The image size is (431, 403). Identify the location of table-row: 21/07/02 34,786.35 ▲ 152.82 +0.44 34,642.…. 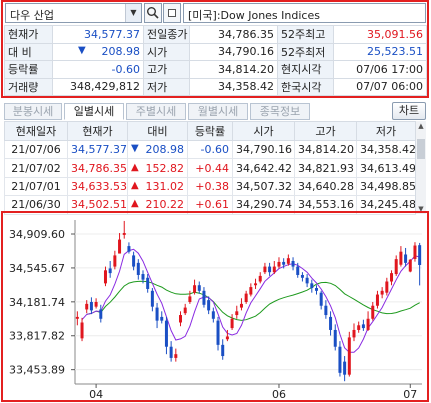
(210, 168).